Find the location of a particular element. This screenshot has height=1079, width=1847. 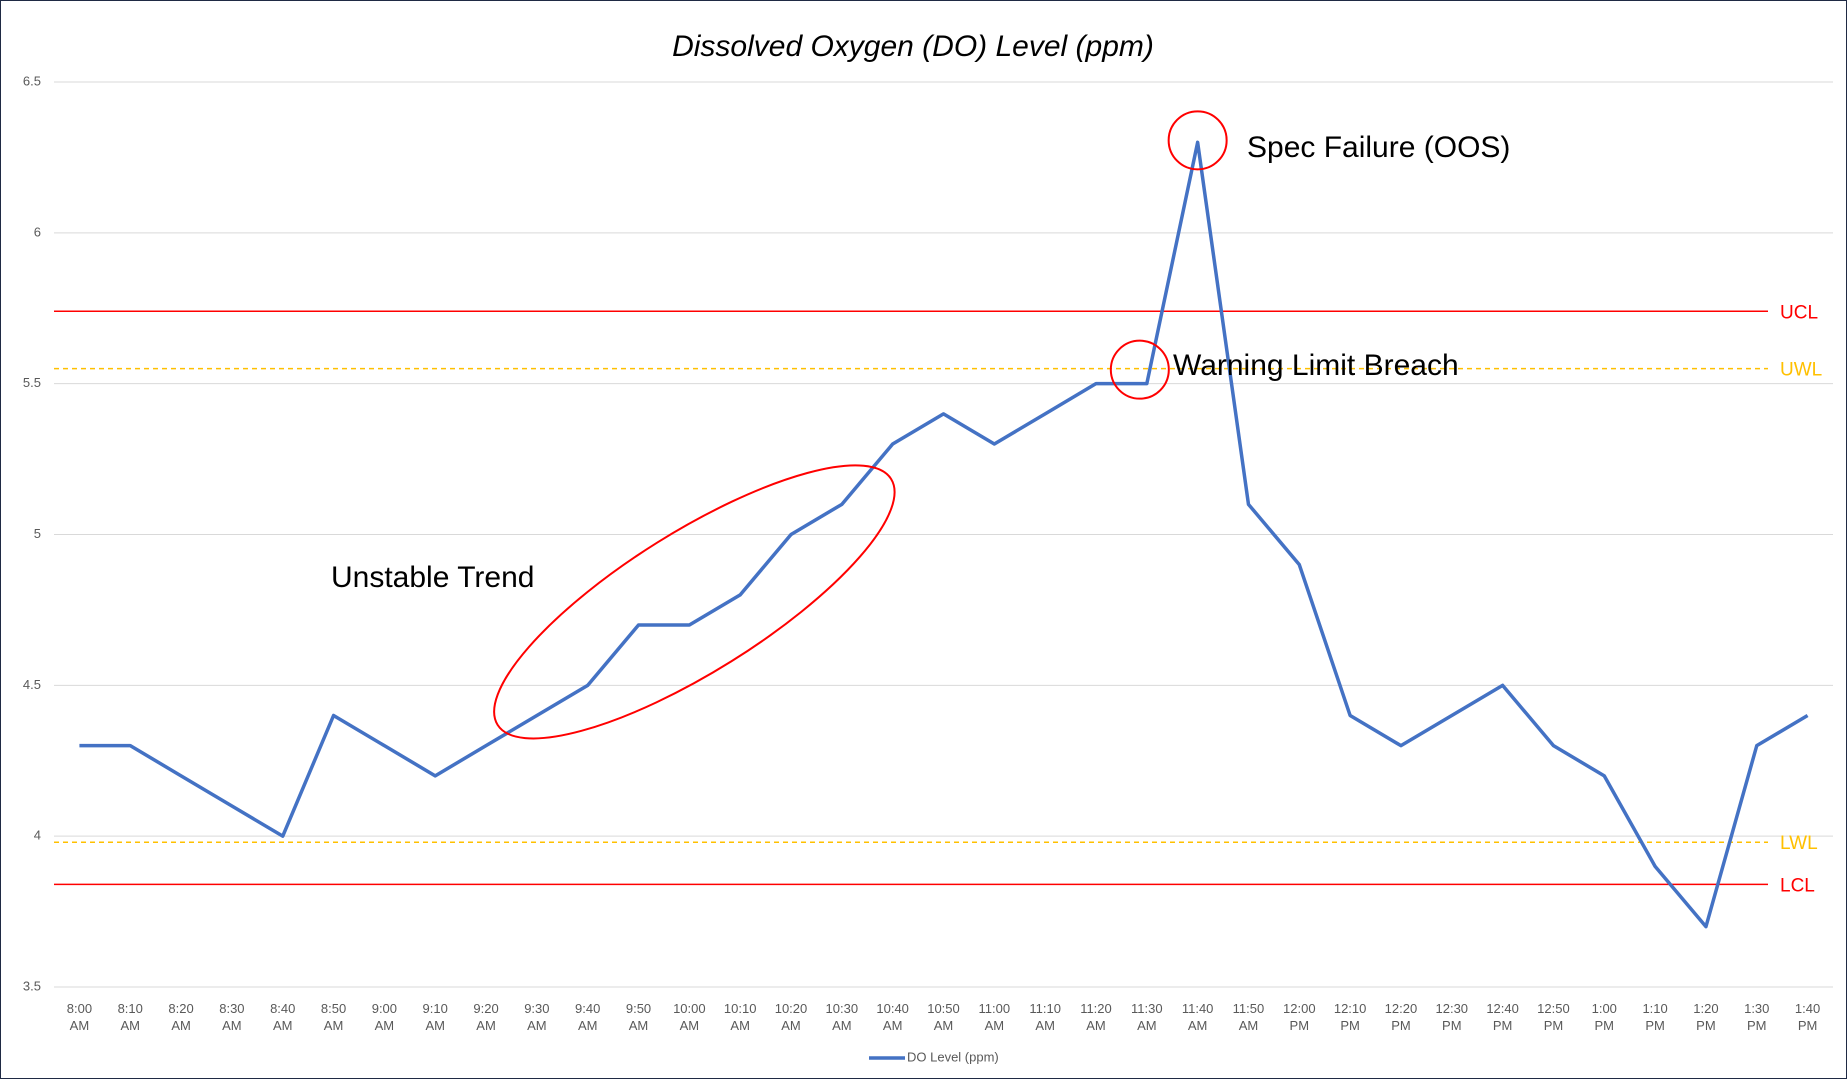

x-tick-label: 12:00 PM is located at coordinates (1299, 1017).